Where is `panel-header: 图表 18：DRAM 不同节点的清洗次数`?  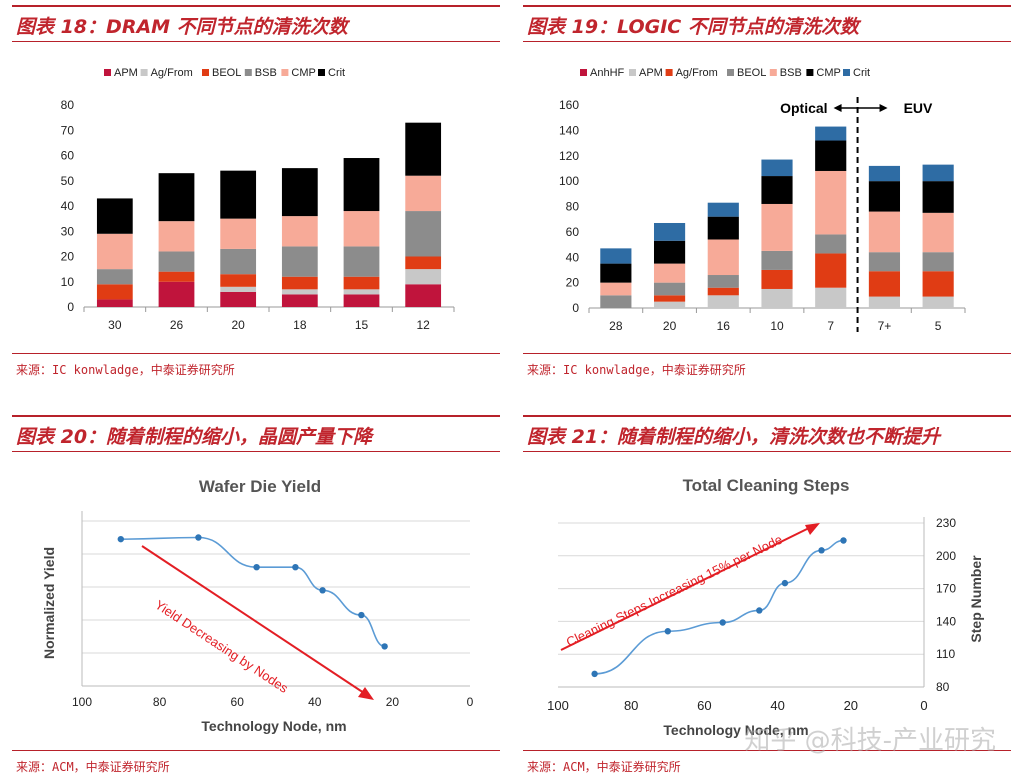 panel-header: 图表 18：DRAM 不同节点的清洗次数 is located at coordinates (256, 23).